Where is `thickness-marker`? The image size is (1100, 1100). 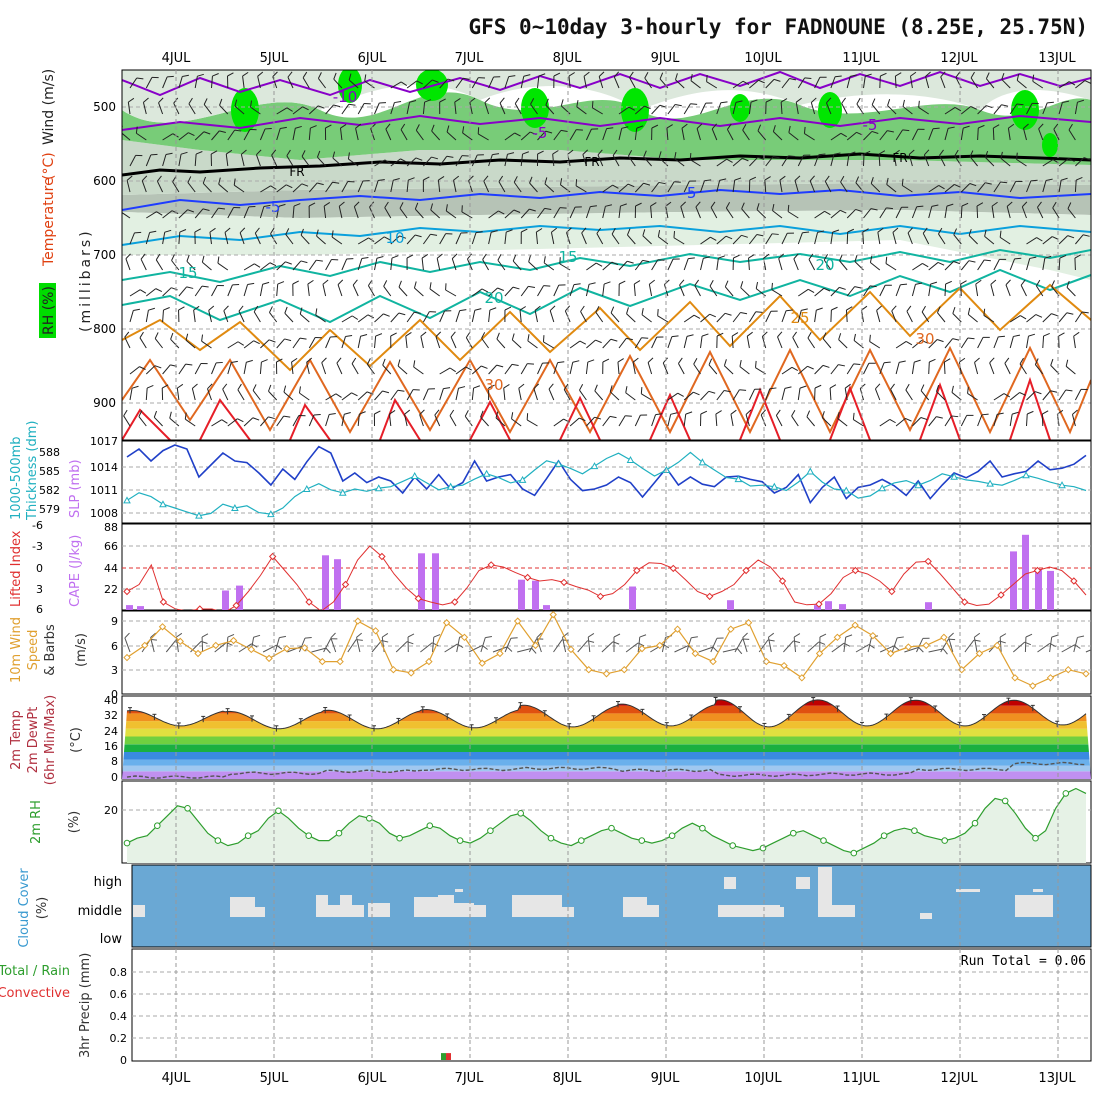
thickness-marker is located at coordinates (630, 460).